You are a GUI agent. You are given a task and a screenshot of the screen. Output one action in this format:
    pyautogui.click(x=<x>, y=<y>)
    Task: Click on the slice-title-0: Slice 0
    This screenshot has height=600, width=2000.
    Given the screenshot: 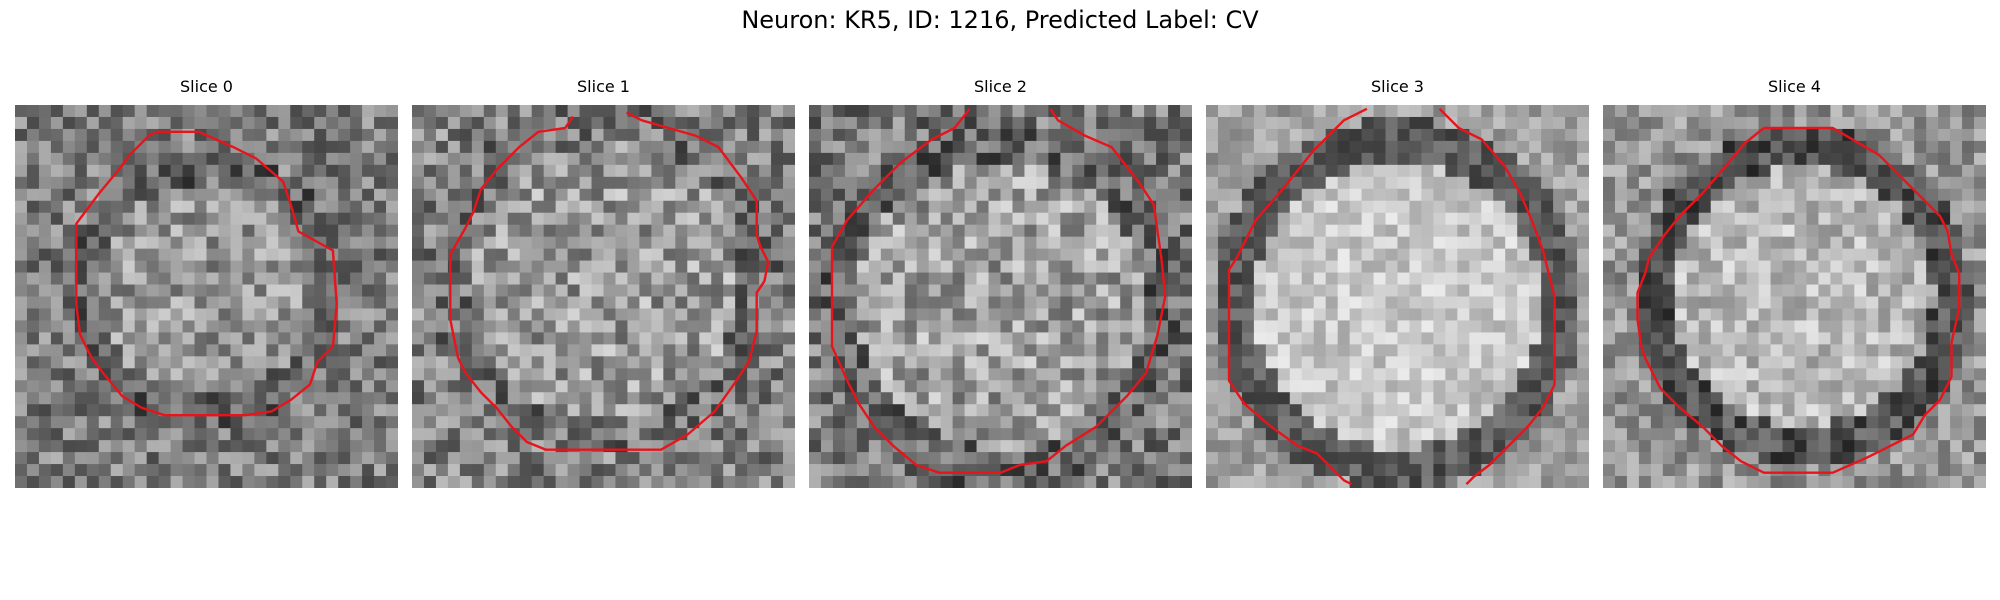 What is the action you would take?
    pyautogui.click(x=206, y=86)
    